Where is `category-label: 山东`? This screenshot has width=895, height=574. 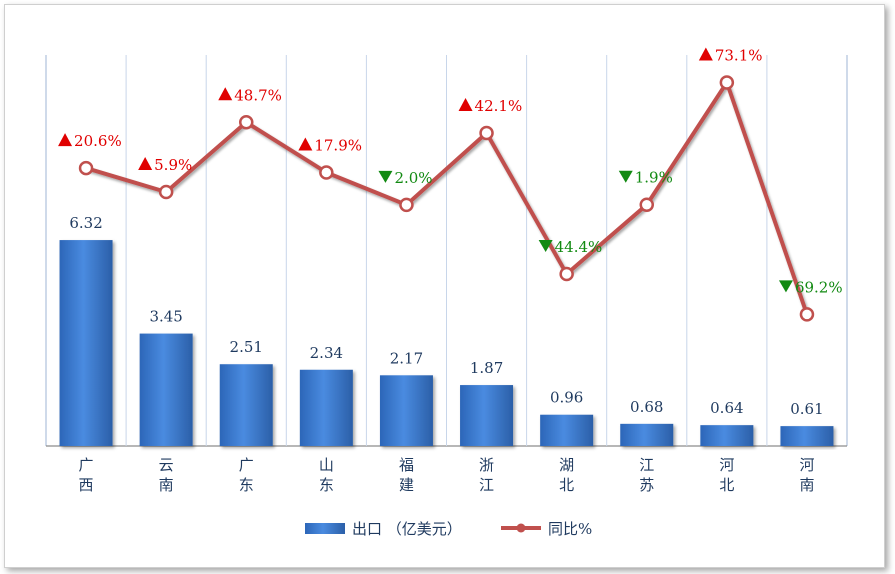 category-label: 山东 is located at coordinates (326, 475).